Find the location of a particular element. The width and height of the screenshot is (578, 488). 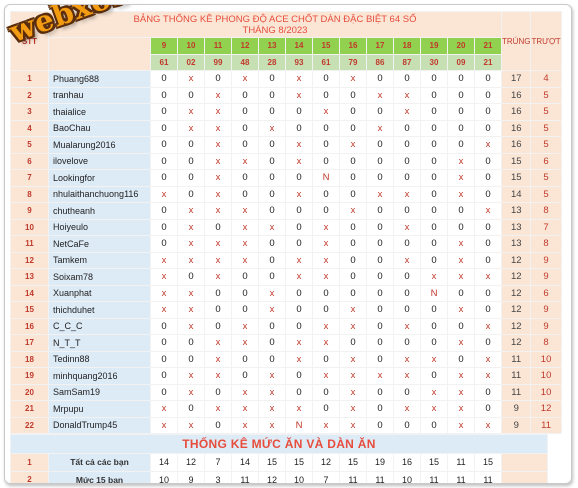

player-name: chutheanh is located at coordinates (100, 211).